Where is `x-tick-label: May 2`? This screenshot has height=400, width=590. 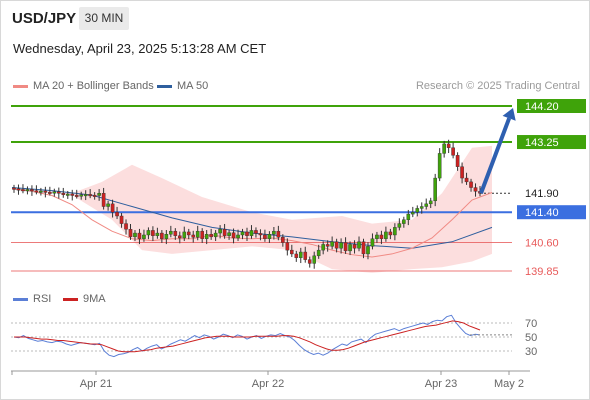 x-tick-label: May 2 is located at coordinates (509, 384).